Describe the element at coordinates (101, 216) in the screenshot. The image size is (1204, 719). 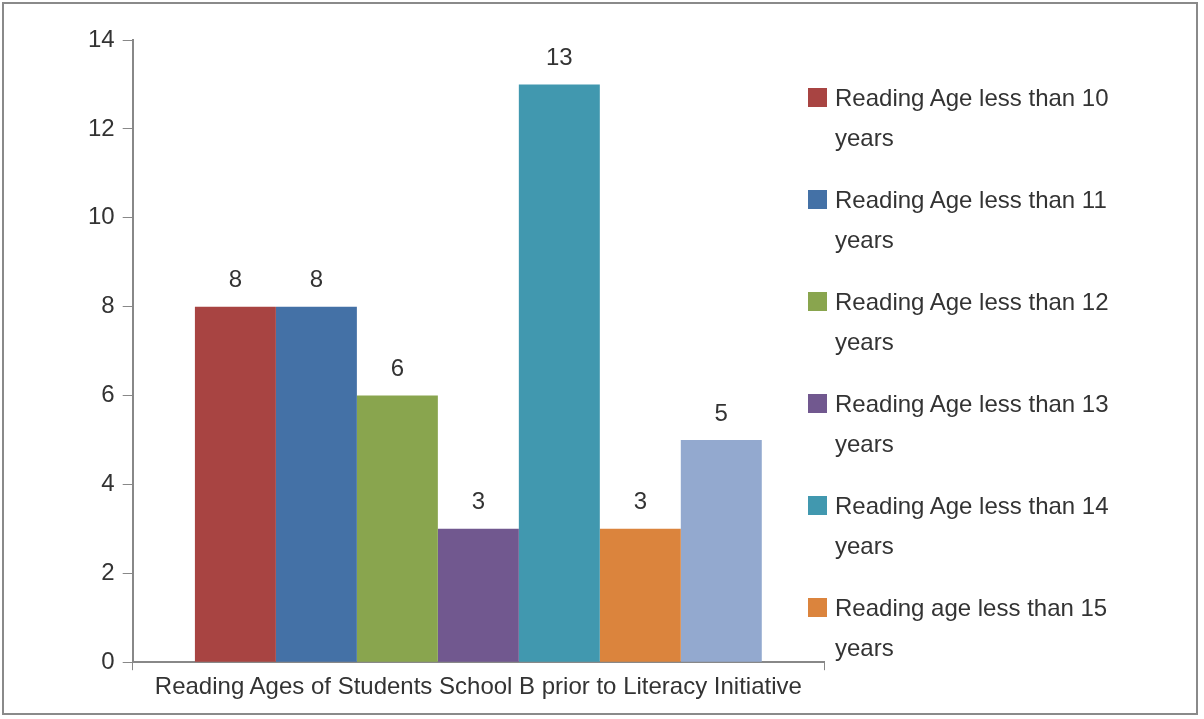
I see `y-tick-label: 10` at that location.